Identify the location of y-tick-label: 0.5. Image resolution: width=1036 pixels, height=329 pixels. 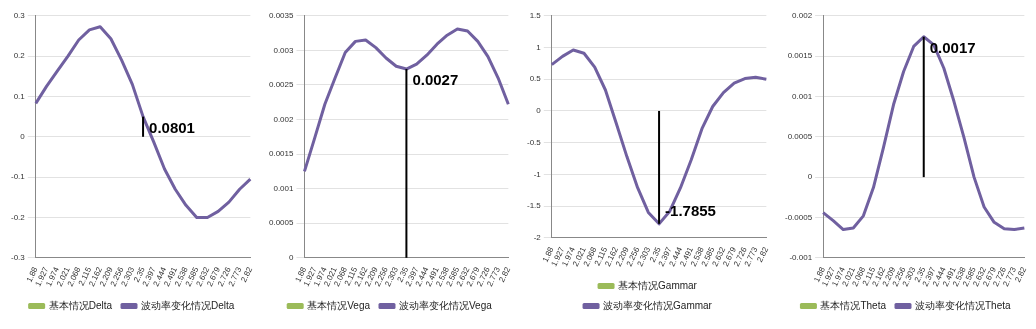
(535, 79).